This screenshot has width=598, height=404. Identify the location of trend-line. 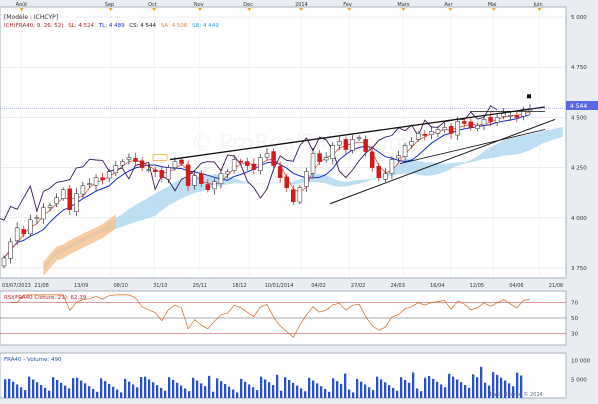
(357, 133).